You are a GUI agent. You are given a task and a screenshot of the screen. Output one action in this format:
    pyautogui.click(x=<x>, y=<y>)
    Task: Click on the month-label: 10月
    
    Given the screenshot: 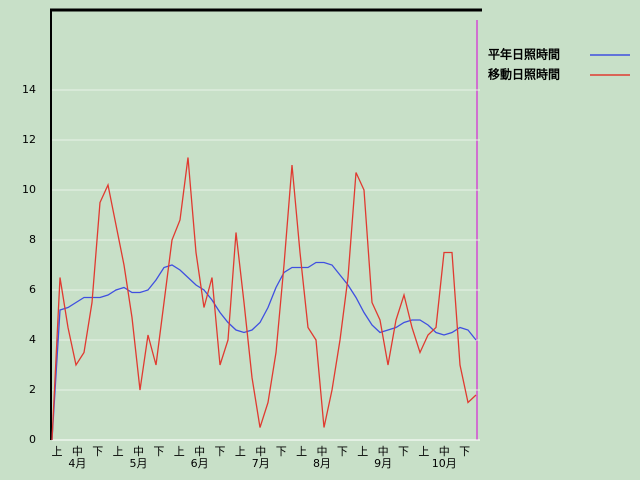 What is the action you would take?
    pyautogui.click(x=444, y=463)
    